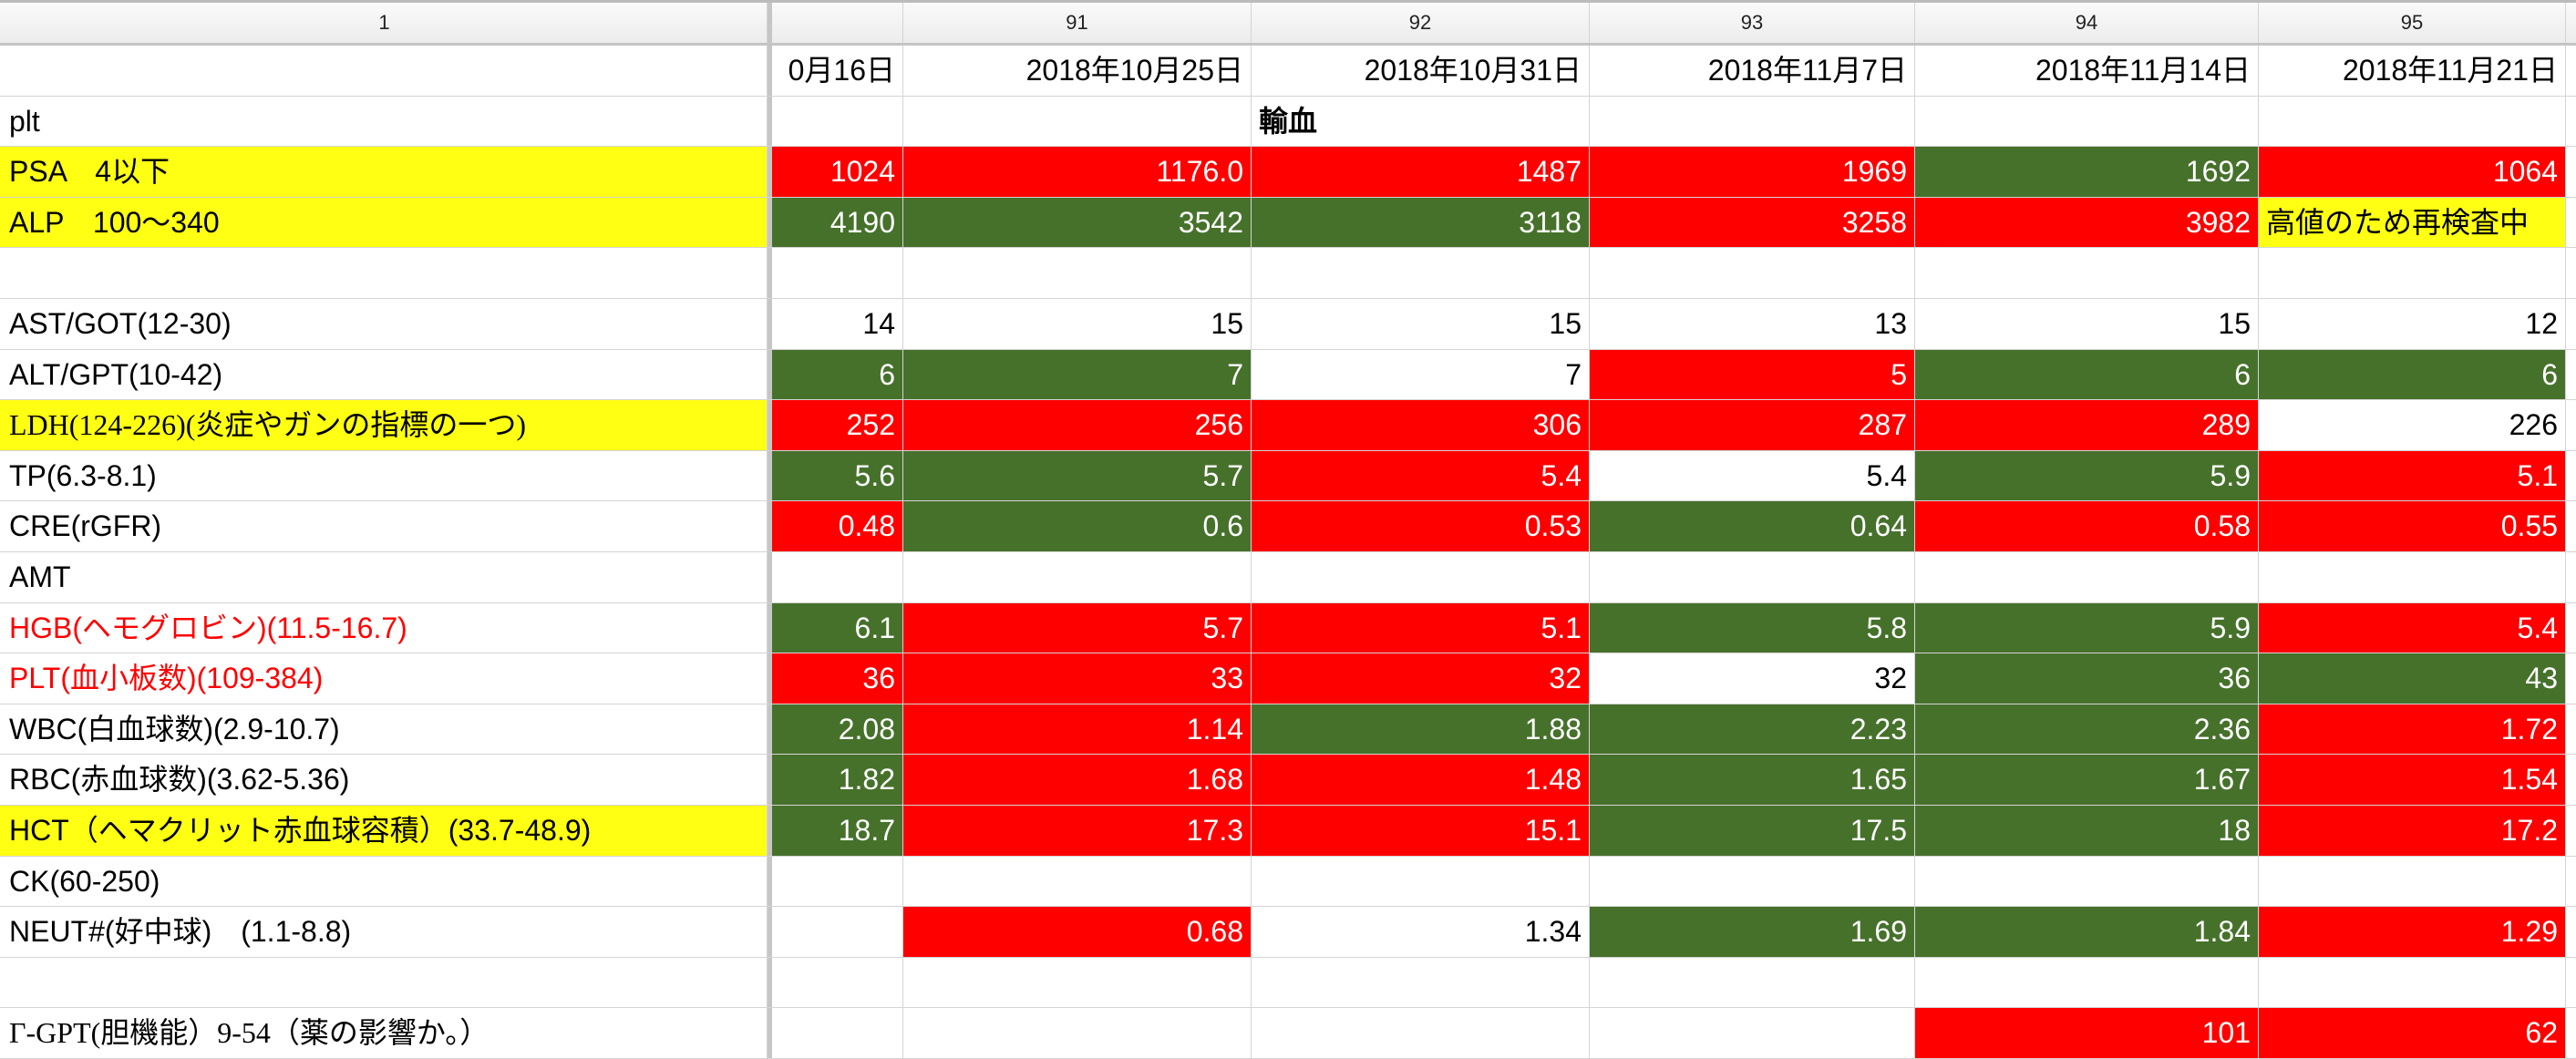 The image size is (2576, 1059). What do you see at coordinates (1077, 729) in the screenshot?
I see `data-cell-91: 1.14` at bounding box center [1077, 729].